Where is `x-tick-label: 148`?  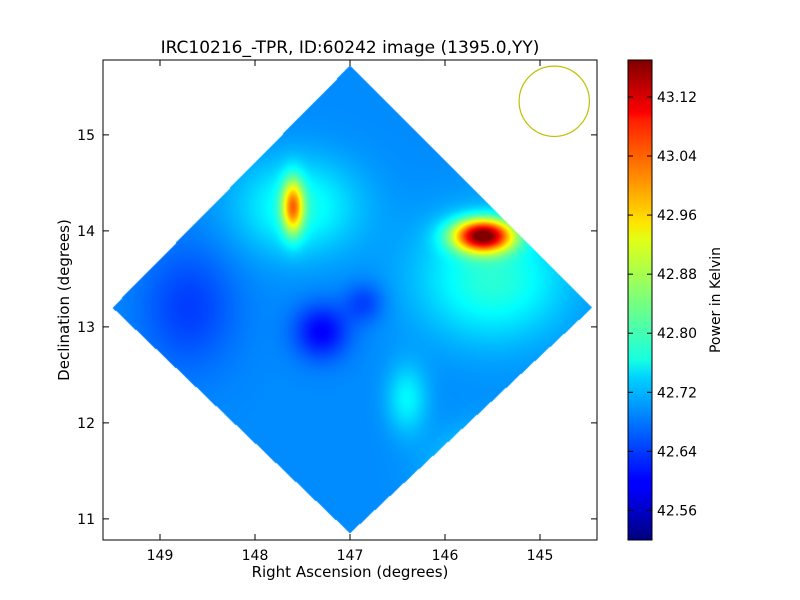
x-tick-label: 148 is located at coordinates (255, 556).